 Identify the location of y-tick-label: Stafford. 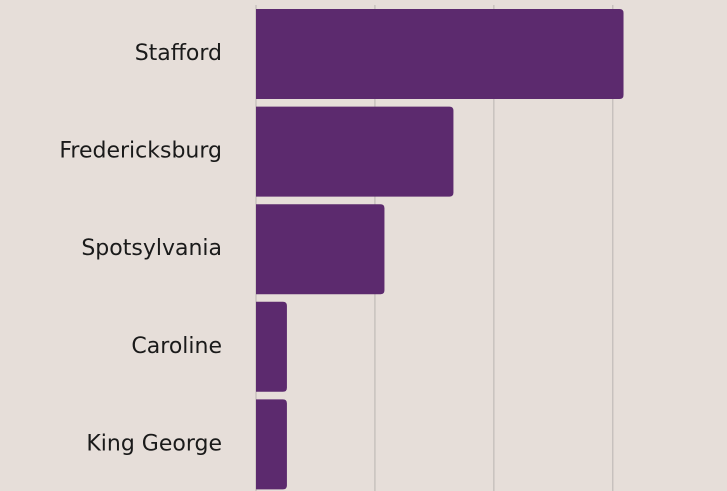
(178, 53).